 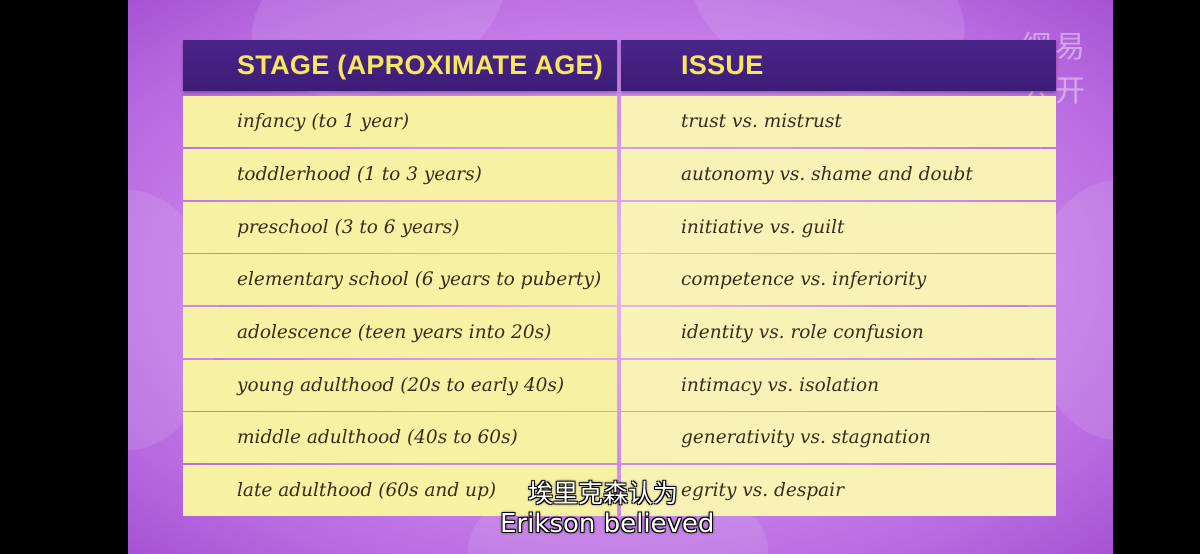 What do you see at coordinates (400, 490) in the screenshot?
I see `stage-cell: late adulthood (60s and up)` at bounding box center [400, 490].